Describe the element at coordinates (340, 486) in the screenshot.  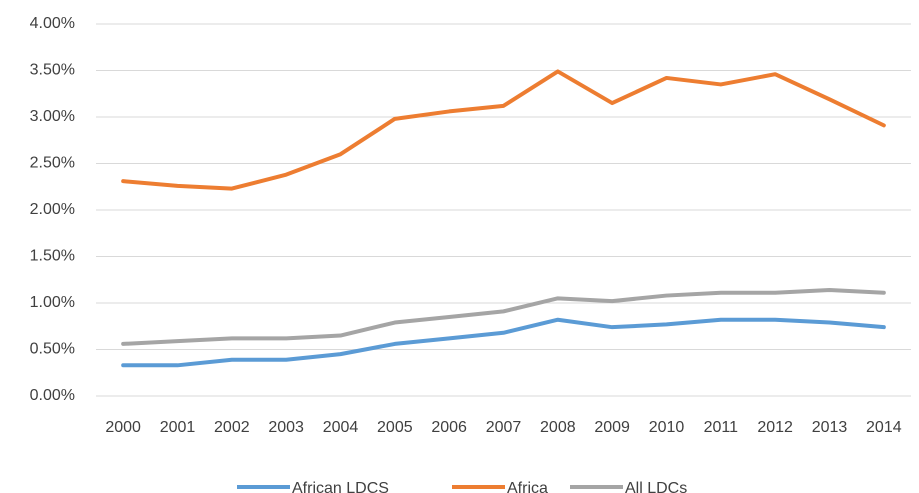
I see `legend-label: African LDCS` at that location.